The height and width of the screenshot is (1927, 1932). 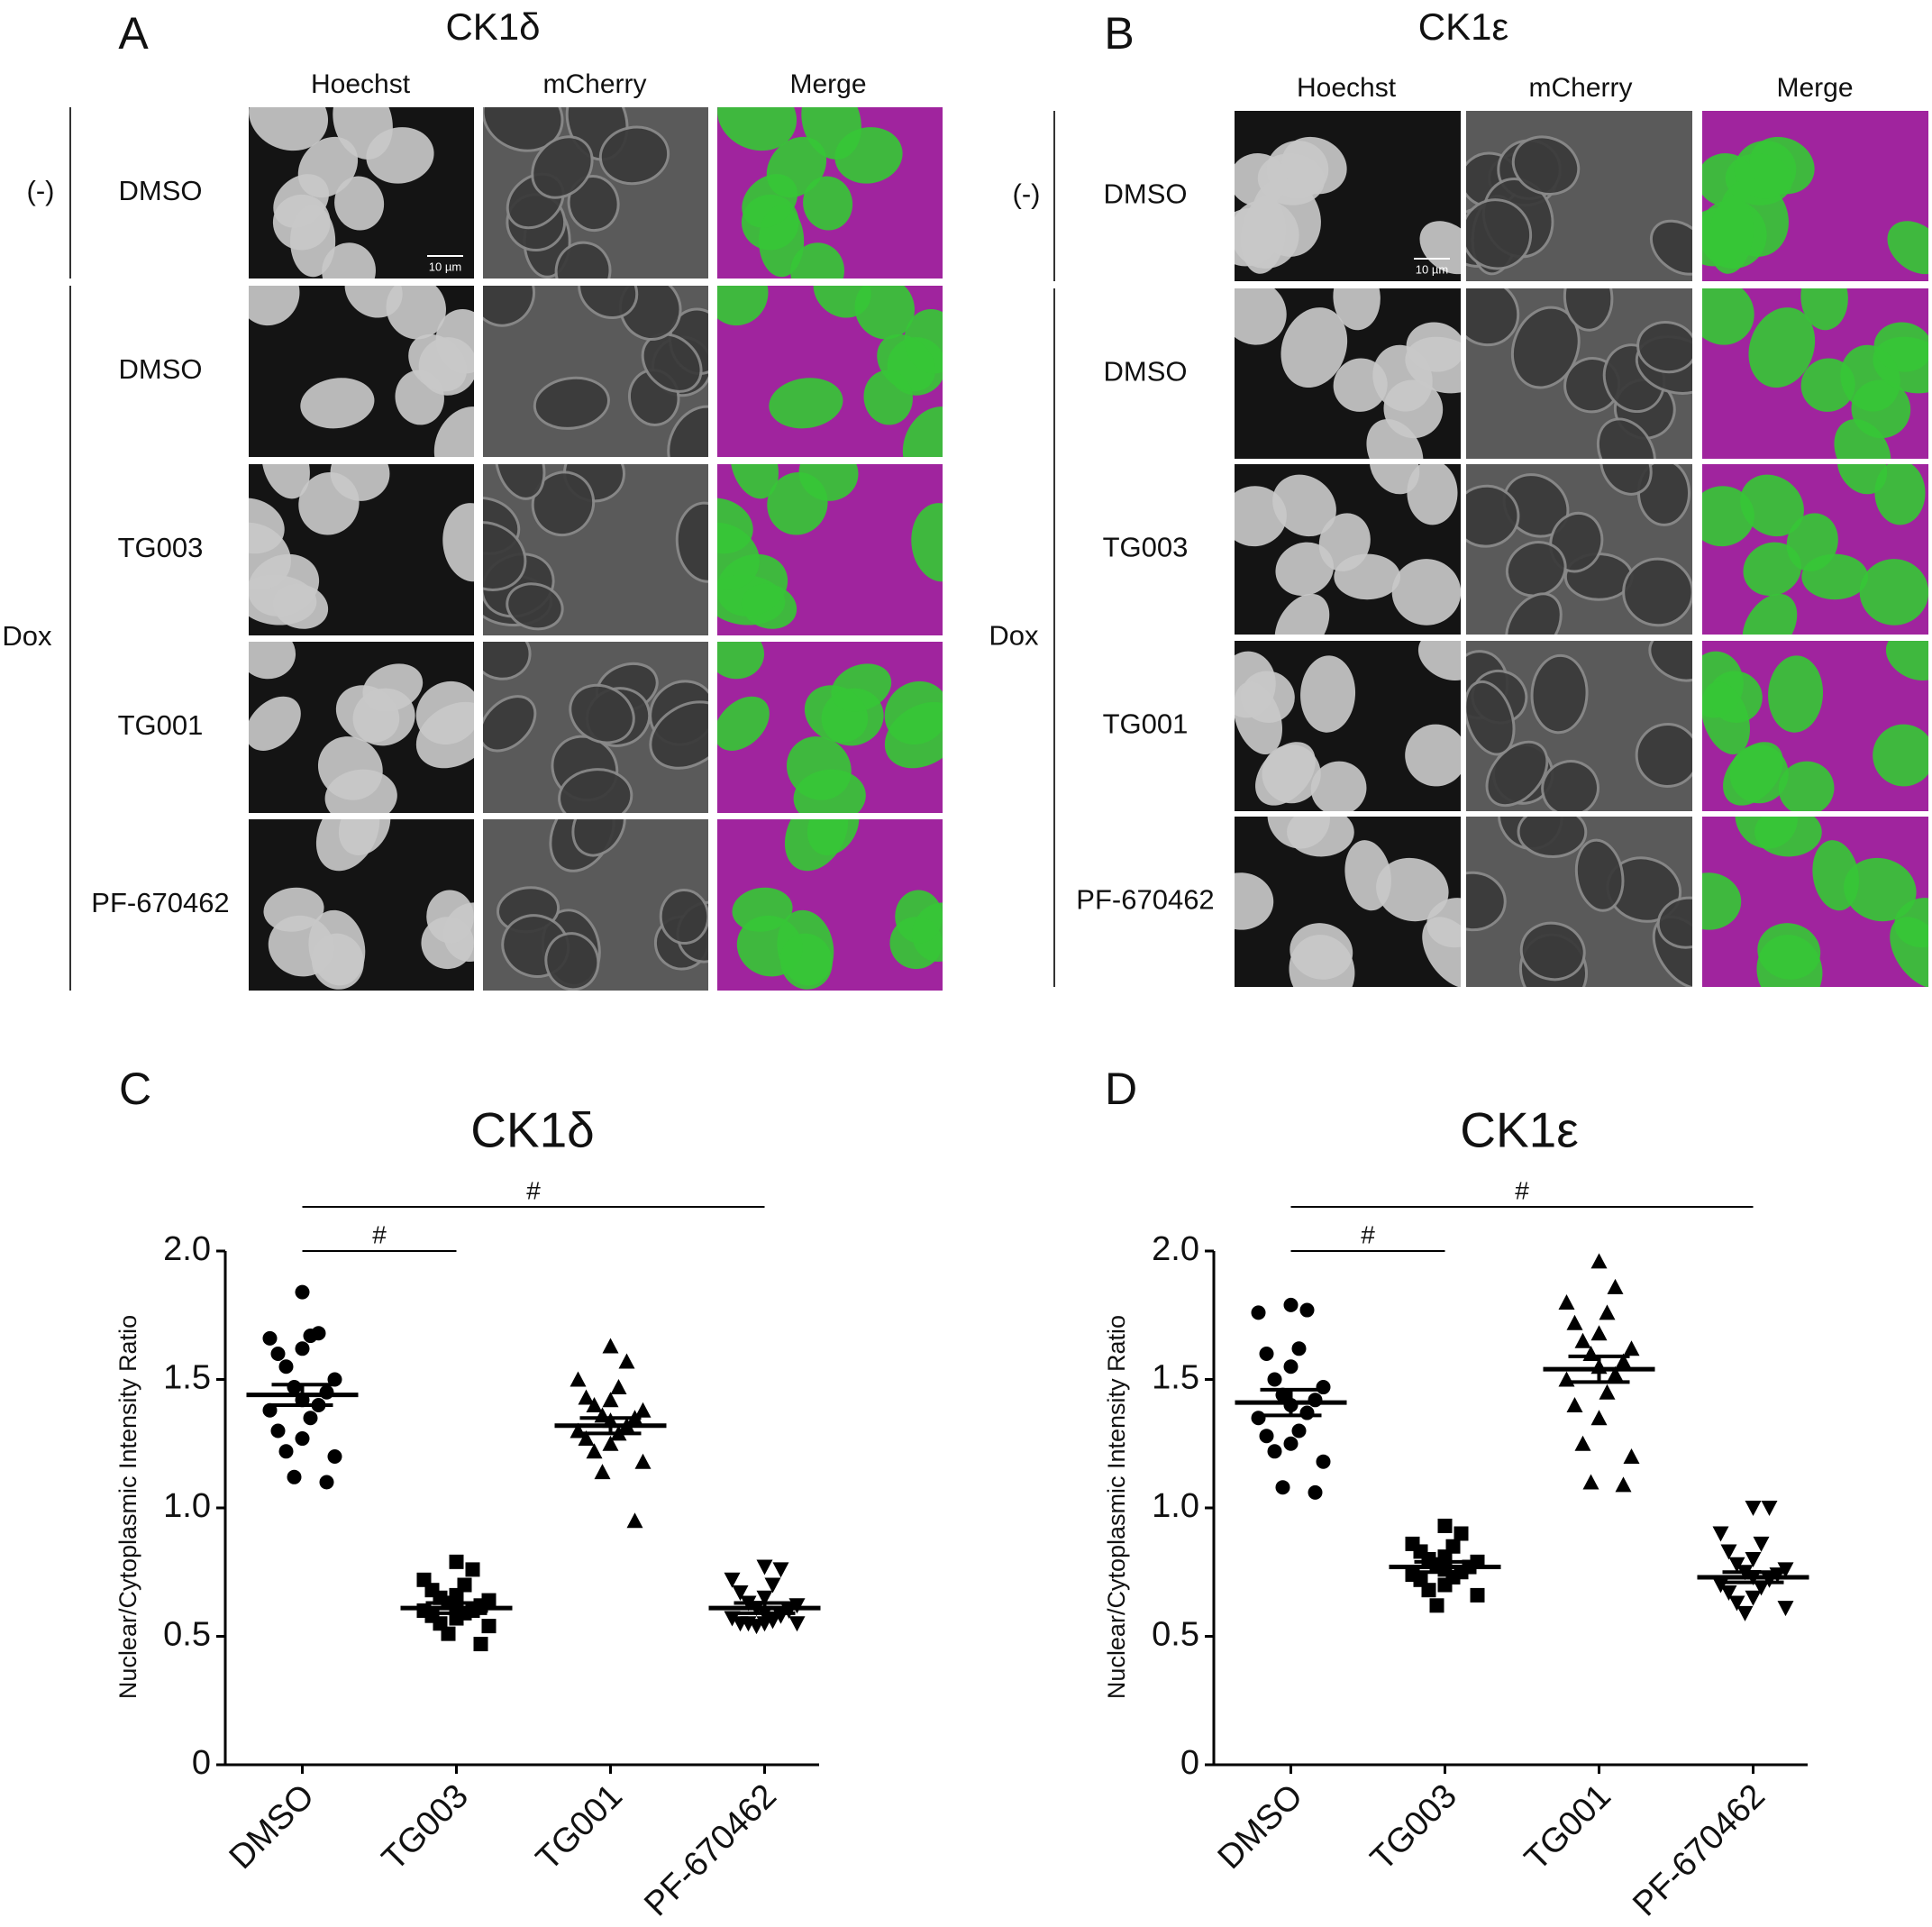 I want to click on chart-title: CK1ε, so click(x=1519, y=1130).